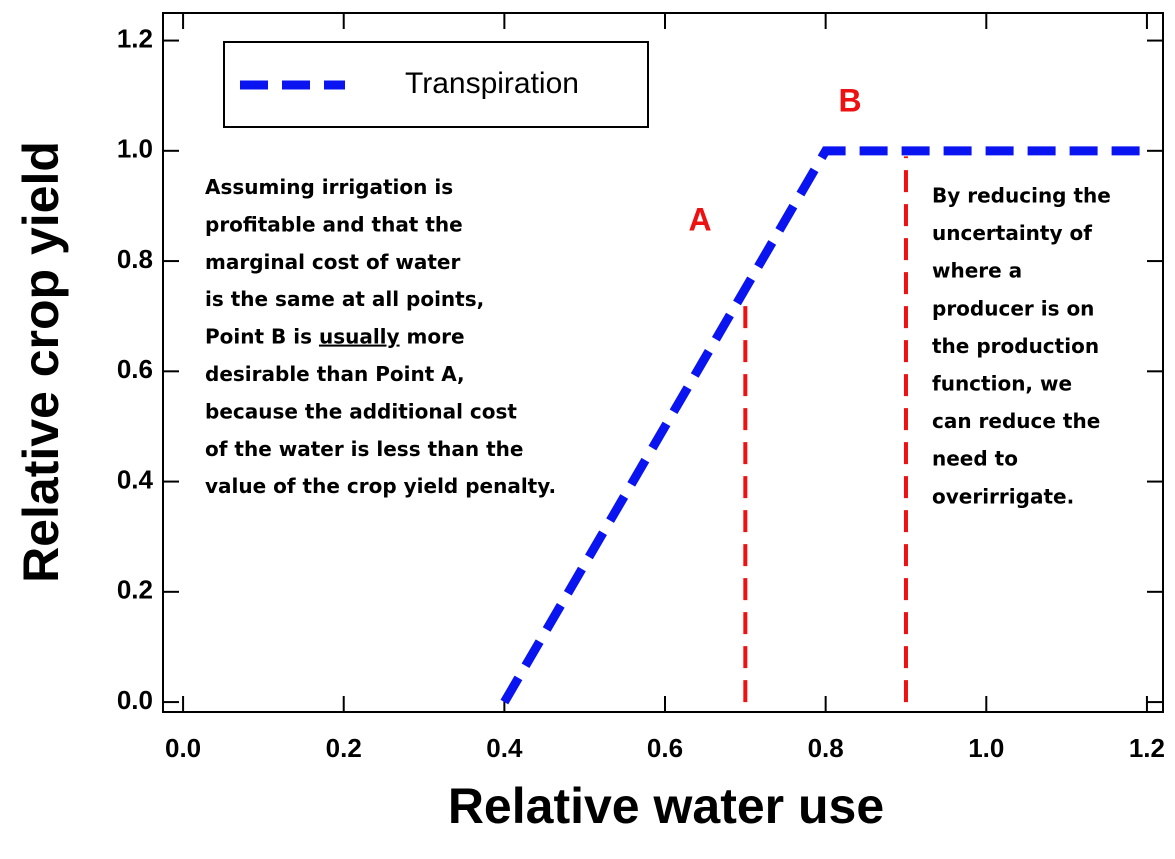  Describe the element at coordinates (135, 369) in the screenshot. I see `y-tick-label: 0.6` at that location.